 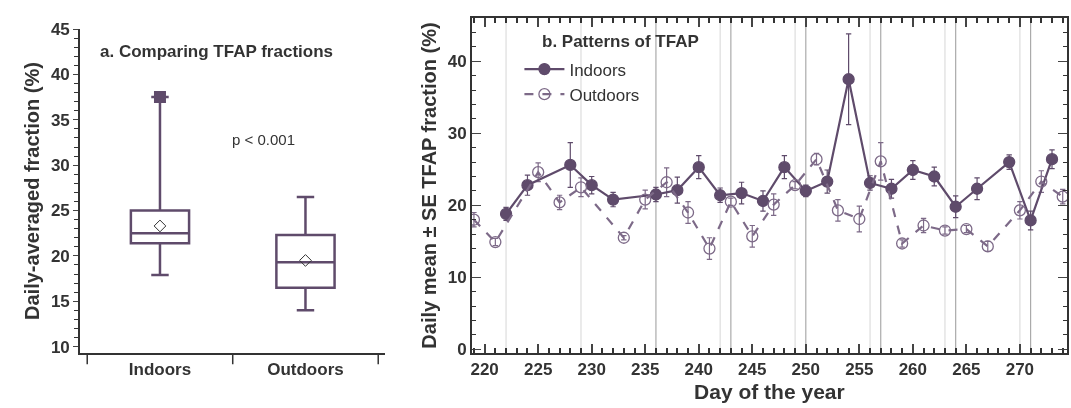 I want to click on y-axis-title: Daily mean ± SE TFAP fraction (%), so click(x=428, y=185).